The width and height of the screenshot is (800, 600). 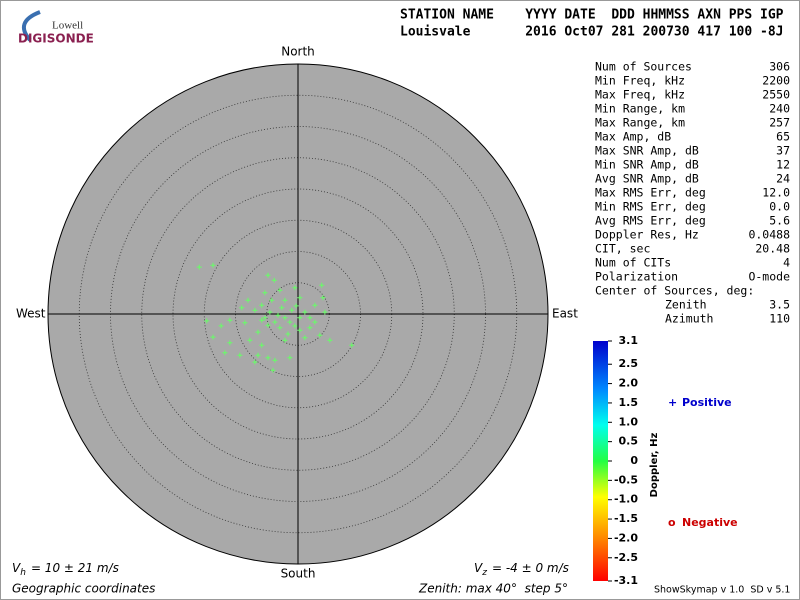 I want to click on stat-value: 37, so click(x=783, y=151).